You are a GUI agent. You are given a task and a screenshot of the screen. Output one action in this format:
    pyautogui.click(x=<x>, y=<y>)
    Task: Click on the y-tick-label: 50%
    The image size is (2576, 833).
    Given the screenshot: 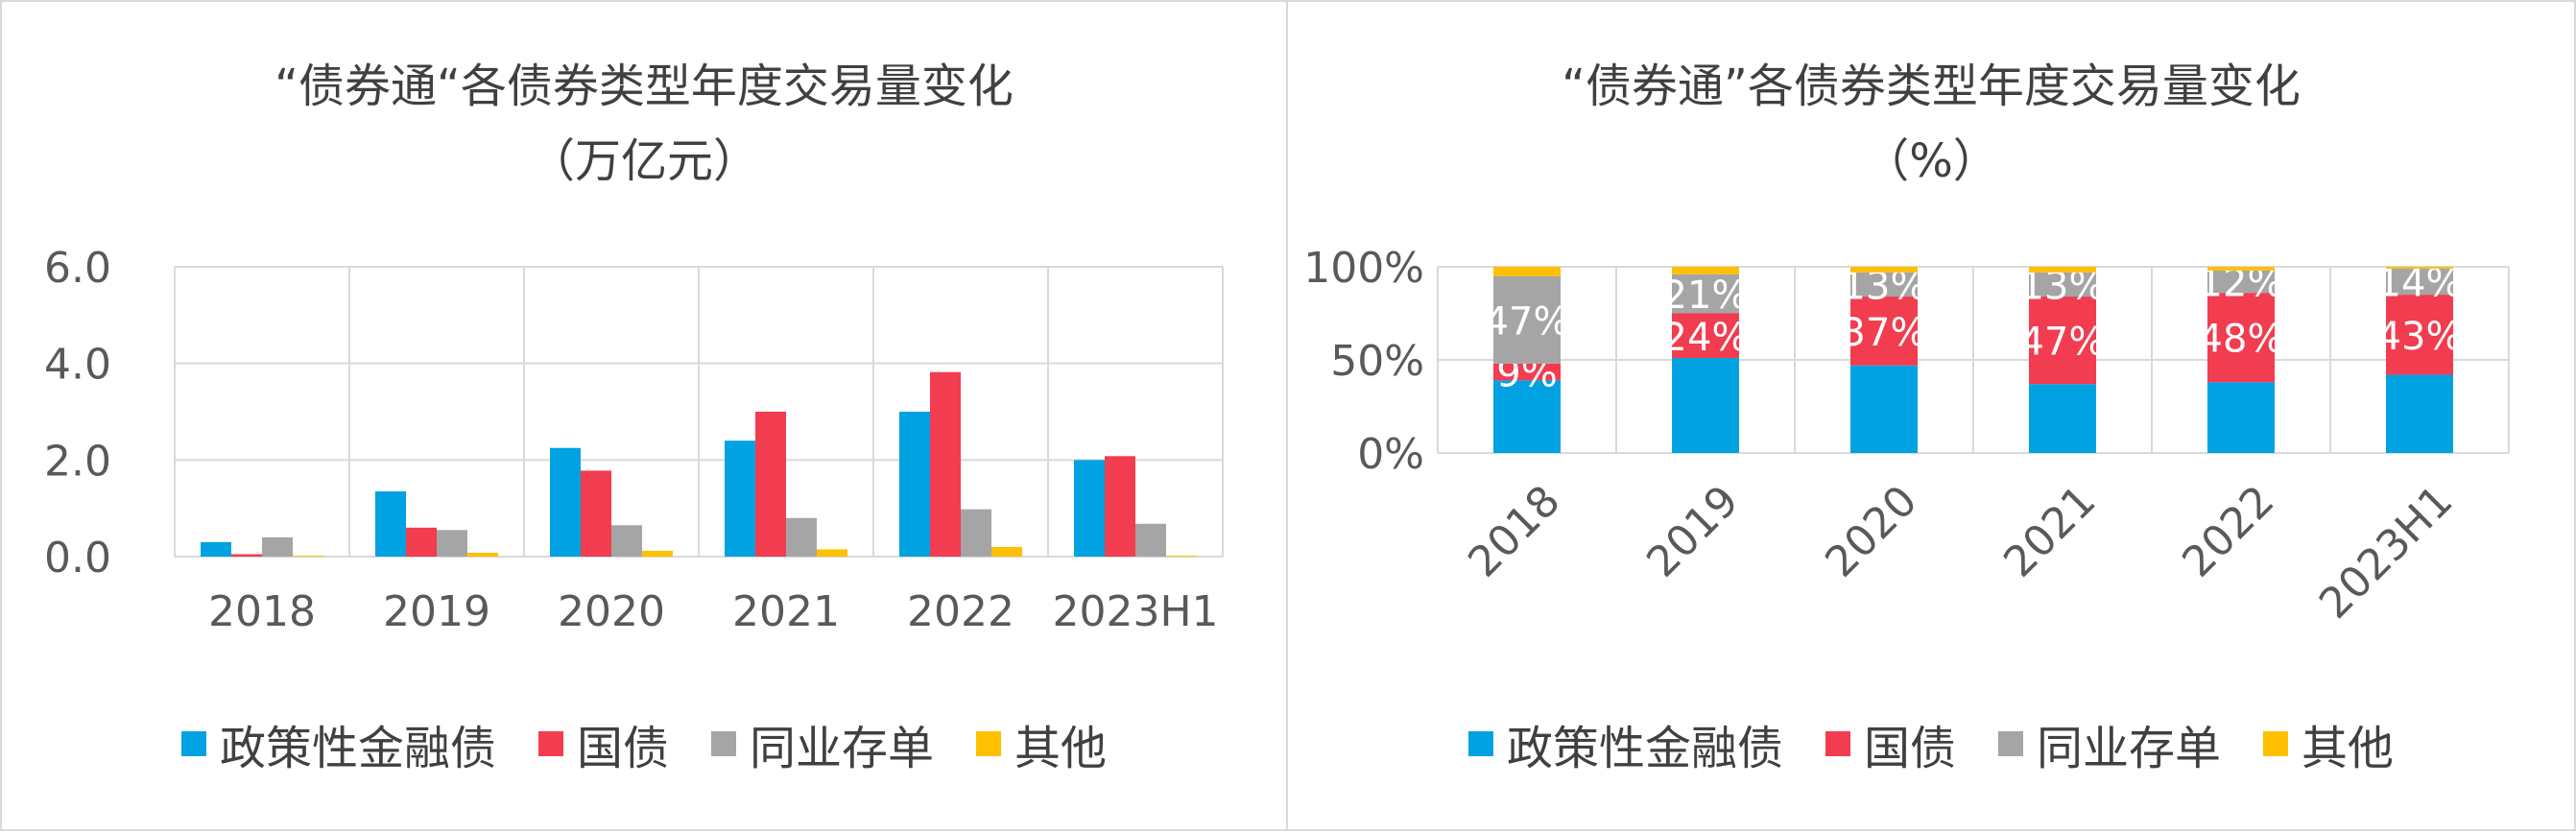 What is the action you would take?
    pyautogui.click(x=1377, y=362)
    